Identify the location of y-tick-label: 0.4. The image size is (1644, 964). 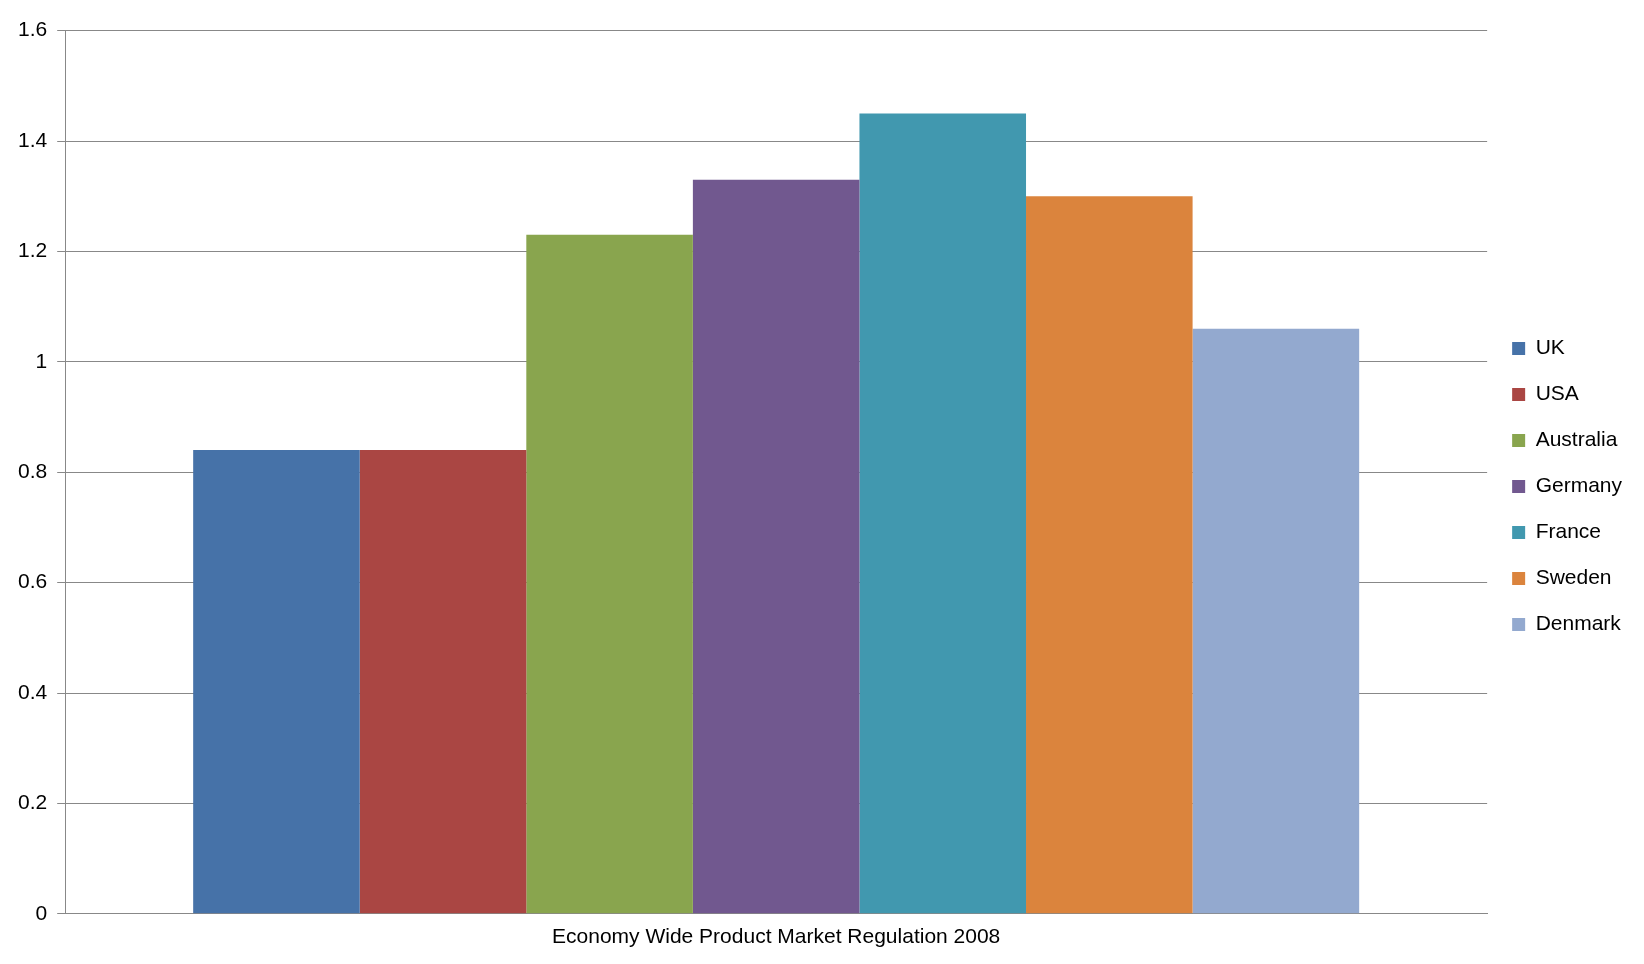
(32, 691).